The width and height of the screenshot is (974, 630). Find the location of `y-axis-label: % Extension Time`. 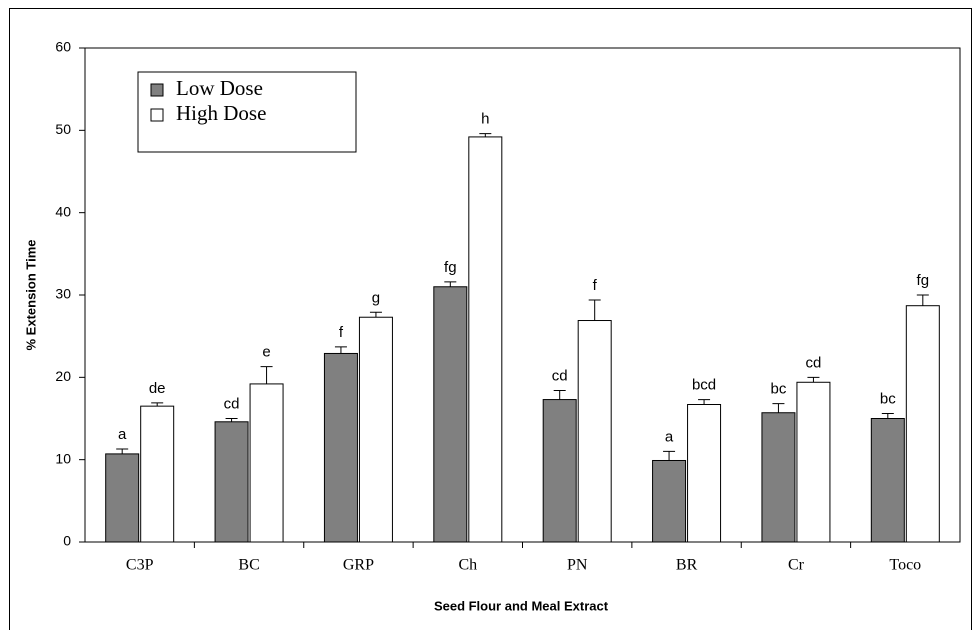

y-axis-label: % Extension Time is located at coordinates (30, 294).